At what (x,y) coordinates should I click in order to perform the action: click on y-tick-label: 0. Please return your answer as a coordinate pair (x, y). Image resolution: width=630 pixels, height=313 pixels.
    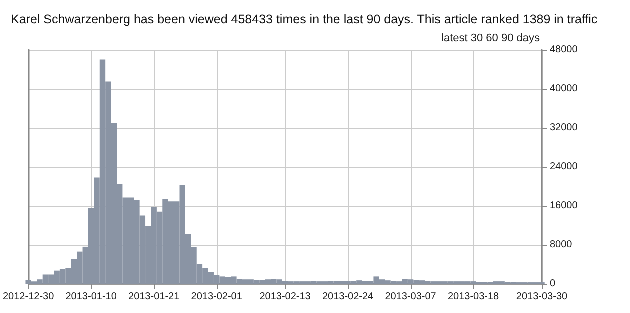
    Looking at the image, I should click on (553, 284).